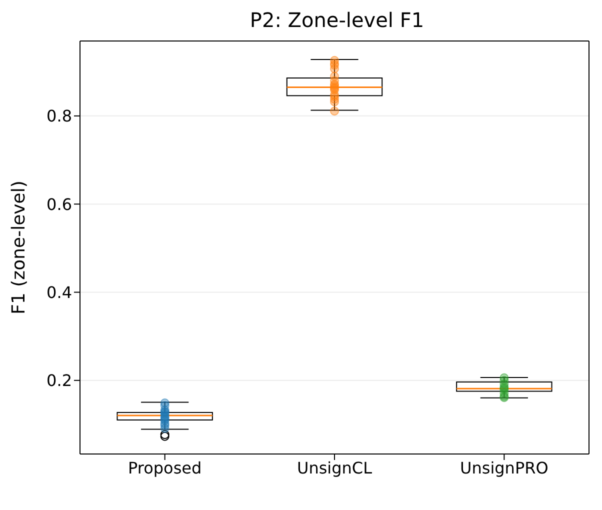 The width and height of the screenshot is (602, 510). I want to click on y-tick-label: 0.2, so click(59, 380).